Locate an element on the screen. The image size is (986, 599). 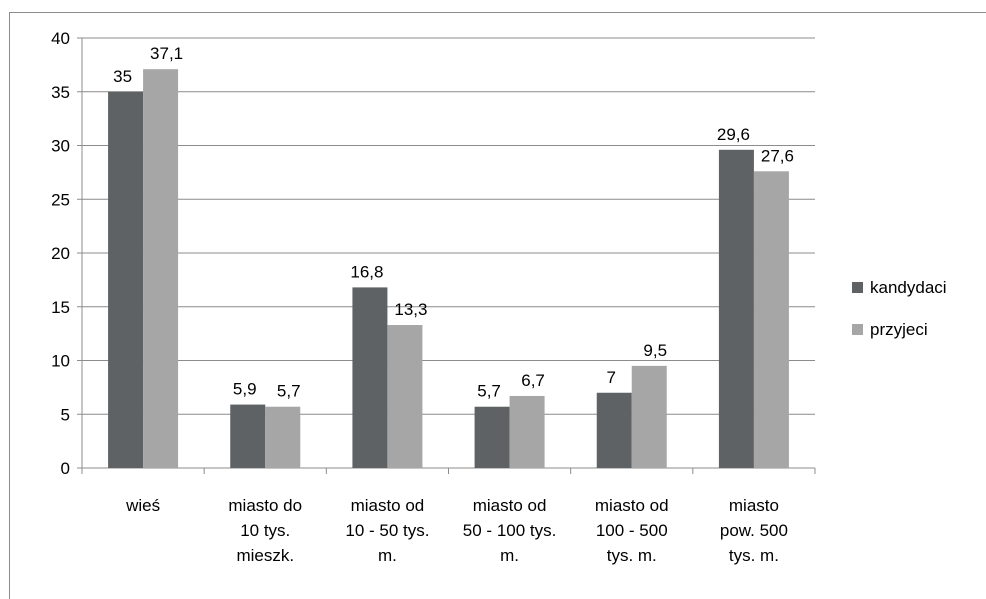
x-tick-label: miasto is located at coordinates (754, 505).